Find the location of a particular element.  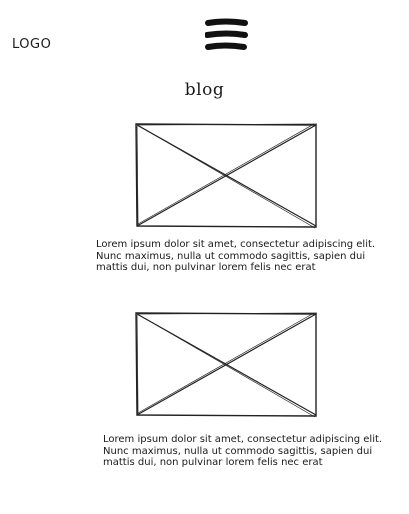

hamburger-menu-icon is located at coordinates (226, 36).